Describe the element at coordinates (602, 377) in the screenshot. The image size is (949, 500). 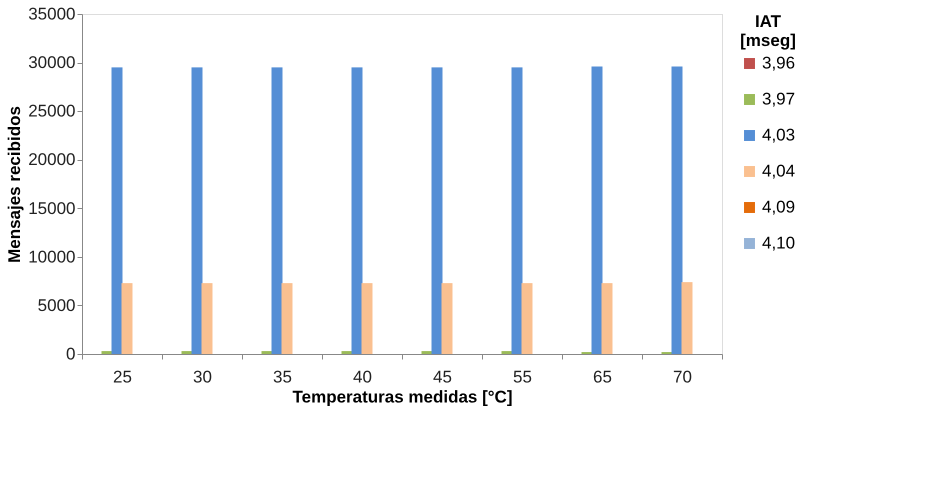
I see `x-tick-label: 65` at that location.